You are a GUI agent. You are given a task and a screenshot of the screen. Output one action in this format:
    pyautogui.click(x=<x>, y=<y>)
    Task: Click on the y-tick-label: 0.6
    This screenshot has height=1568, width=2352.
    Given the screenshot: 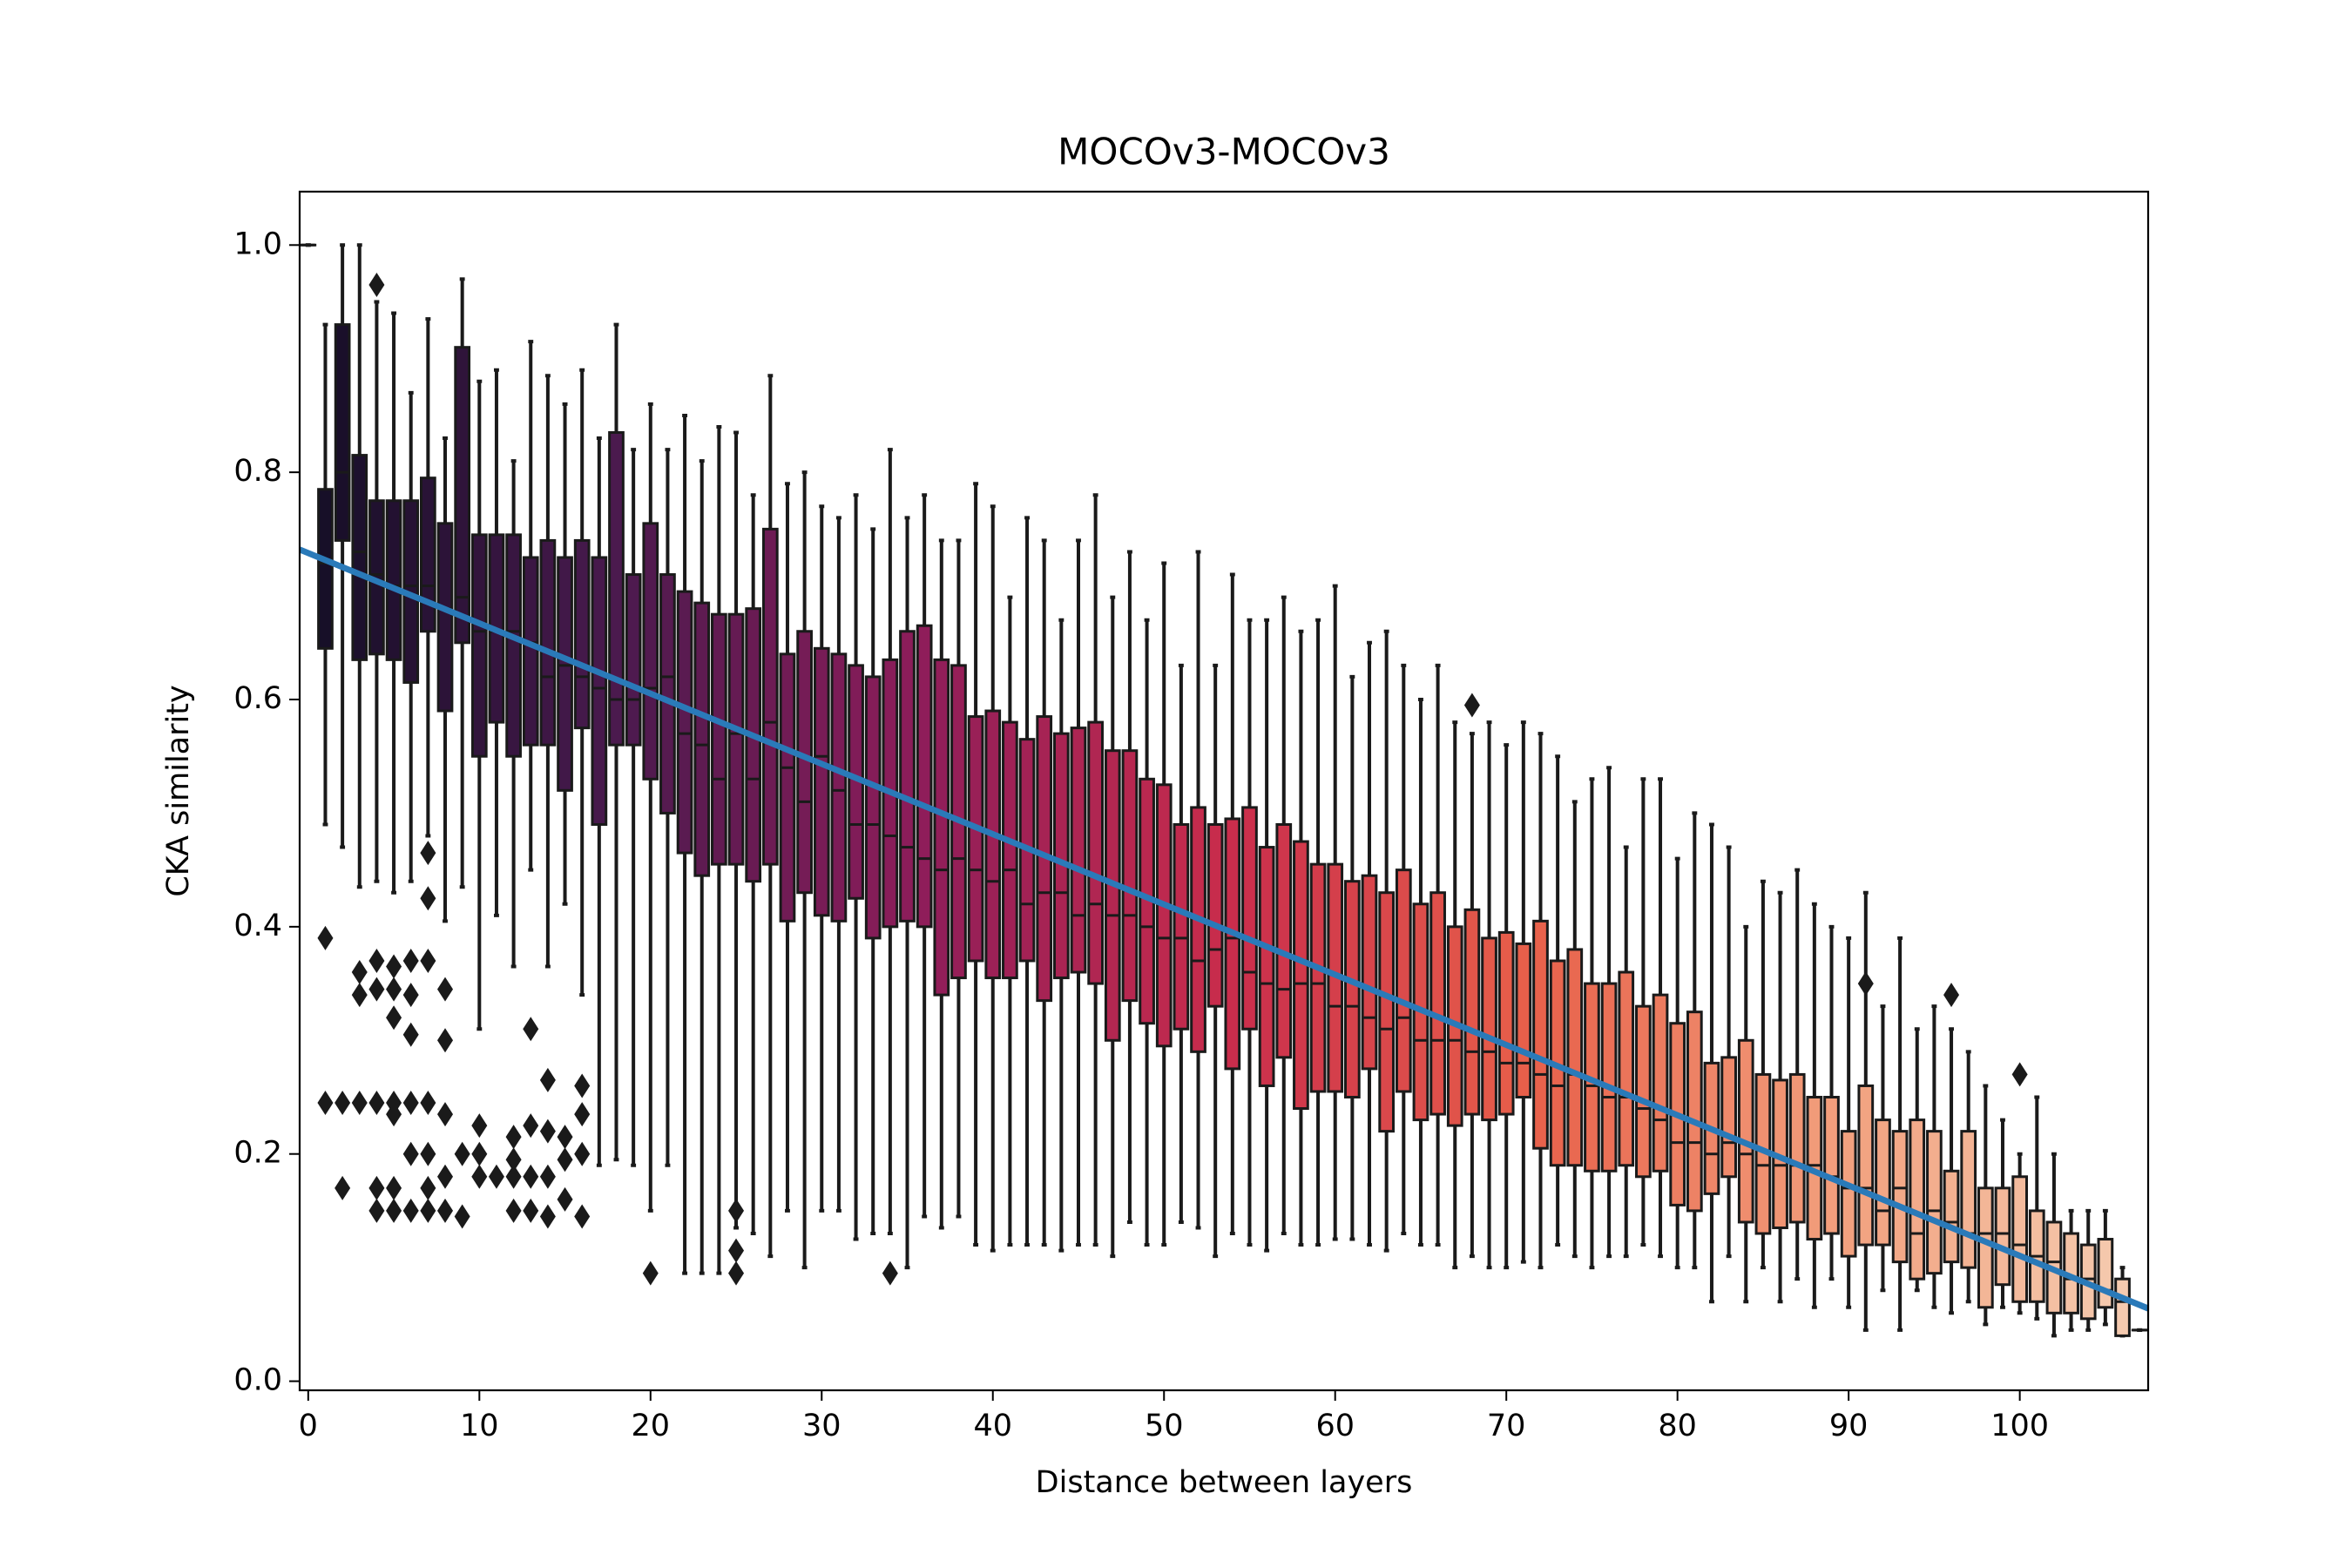 What is the action you would take?
    pyautogui.click(x=257, y=698)
    